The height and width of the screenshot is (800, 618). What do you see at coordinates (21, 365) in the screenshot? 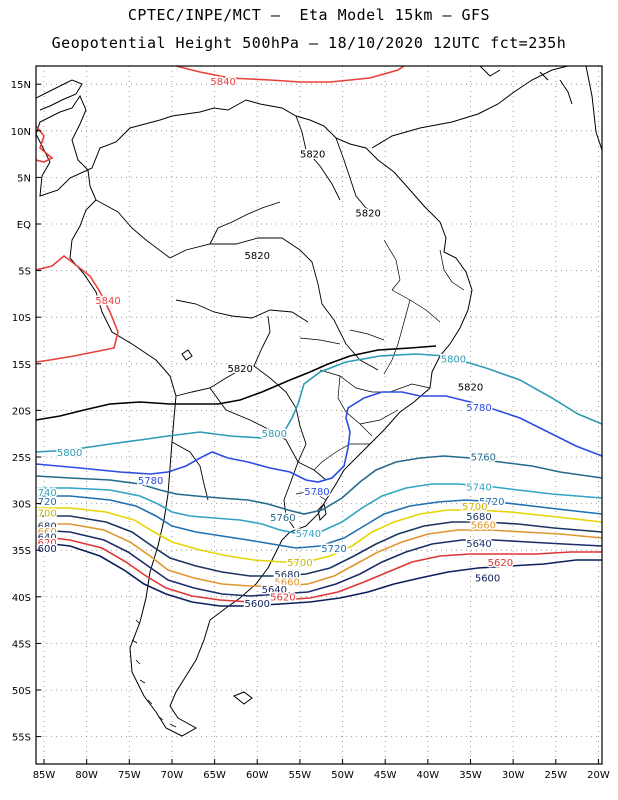
I see `lat-tick-label: 15S` at bounding box center [21, 365].